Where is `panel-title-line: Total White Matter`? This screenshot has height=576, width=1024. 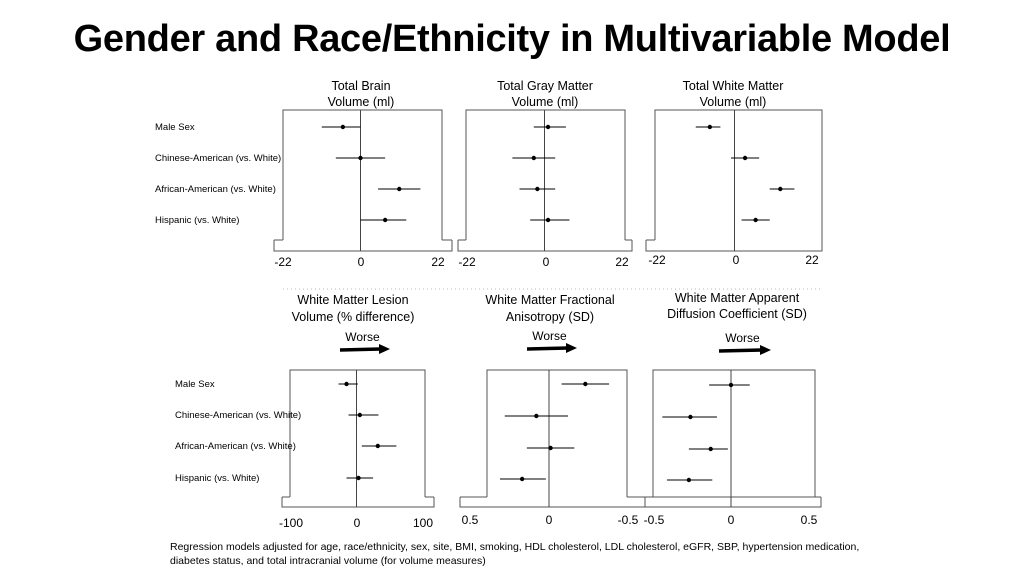
panel-title-line: Total White Matter is located at coordinates (733, 86).